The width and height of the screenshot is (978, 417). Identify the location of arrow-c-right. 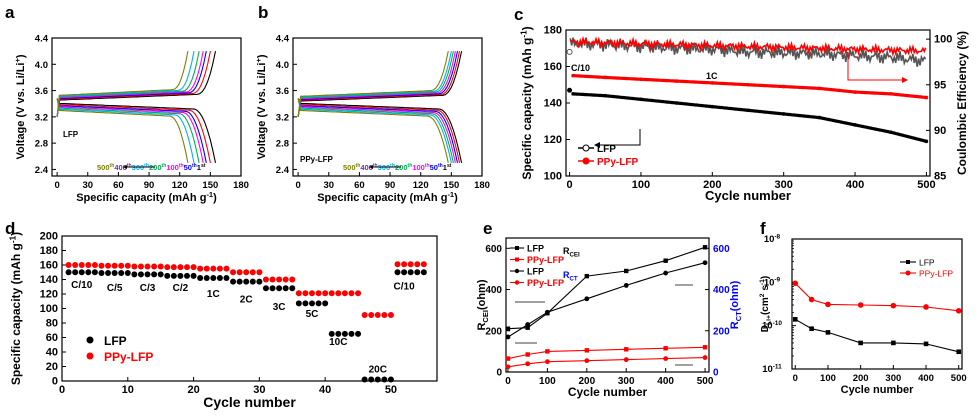
(874, 66).